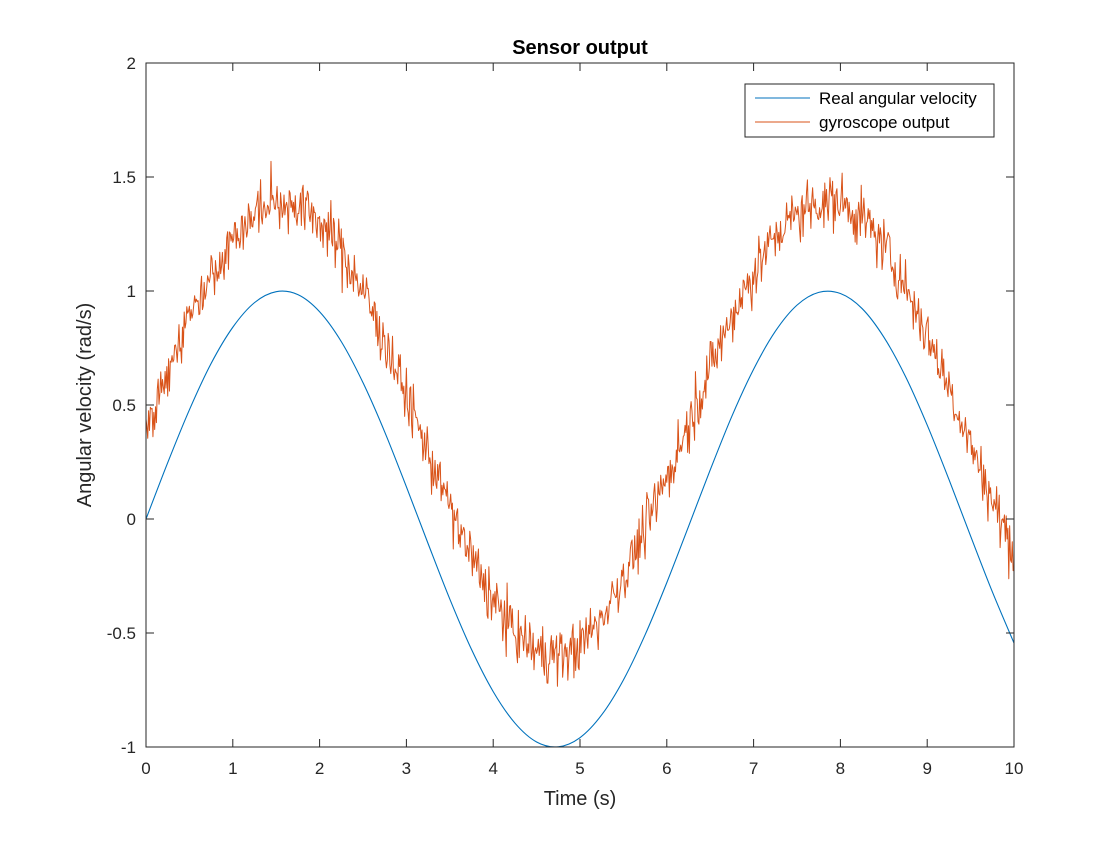 The width and height of the screenshot is (1120, 845). What do you see at coordinates (840, 768) in the screenshot?
I see `x-tick-label: 8` at bounding box center [840, 768].